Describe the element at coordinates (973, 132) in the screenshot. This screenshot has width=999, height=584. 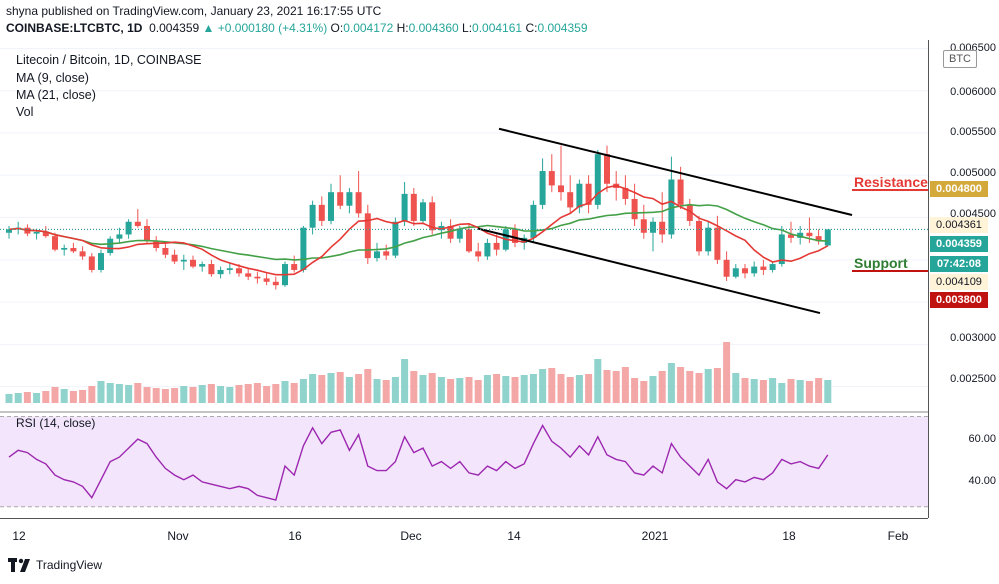
I see `price-tick: 0.005500` at that location.